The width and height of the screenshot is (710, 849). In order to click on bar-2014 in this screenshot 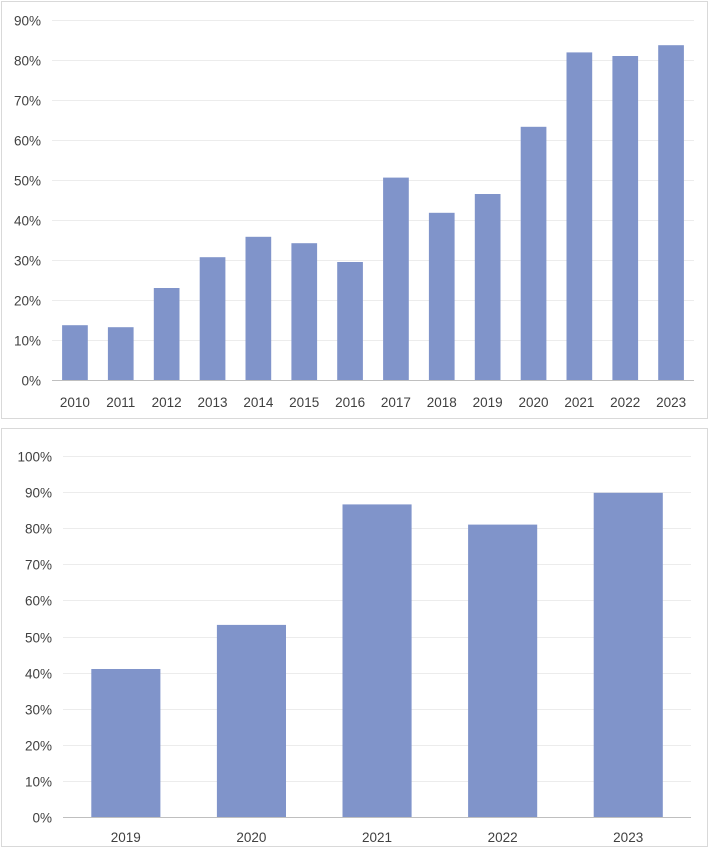, I will do `click(258, 308)`.